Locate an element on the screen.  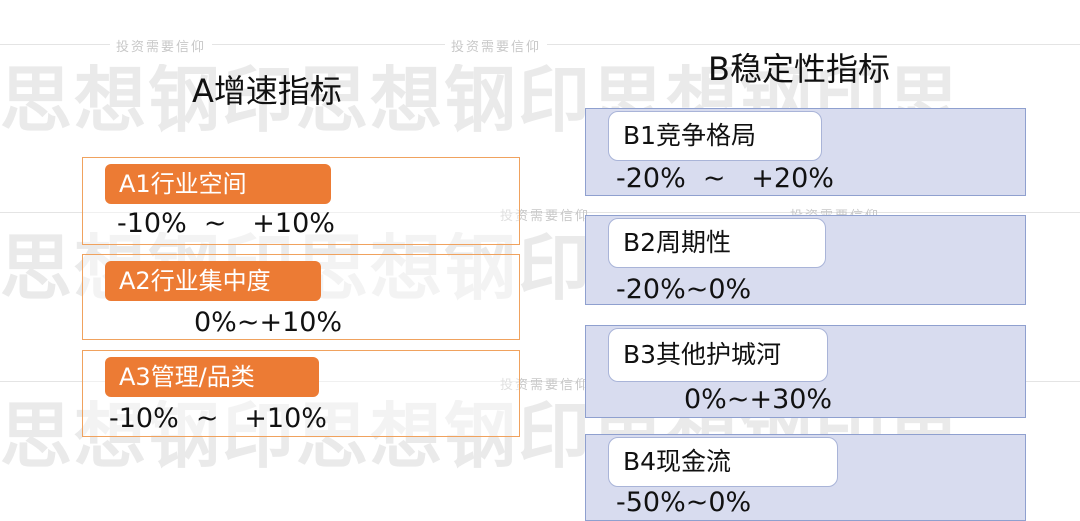
section-a-title: A增速指标 is located at coordinates (267, 91).